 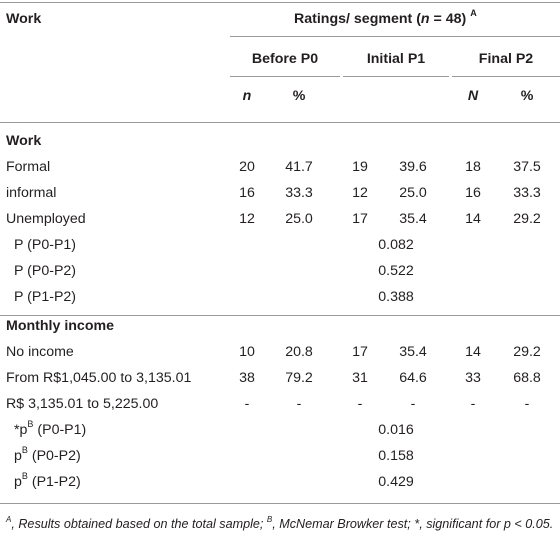 What do you see at coordinates (473, 96) in the screenshot?
I see `sub-n-final: N` at bounding box center [473, 96].